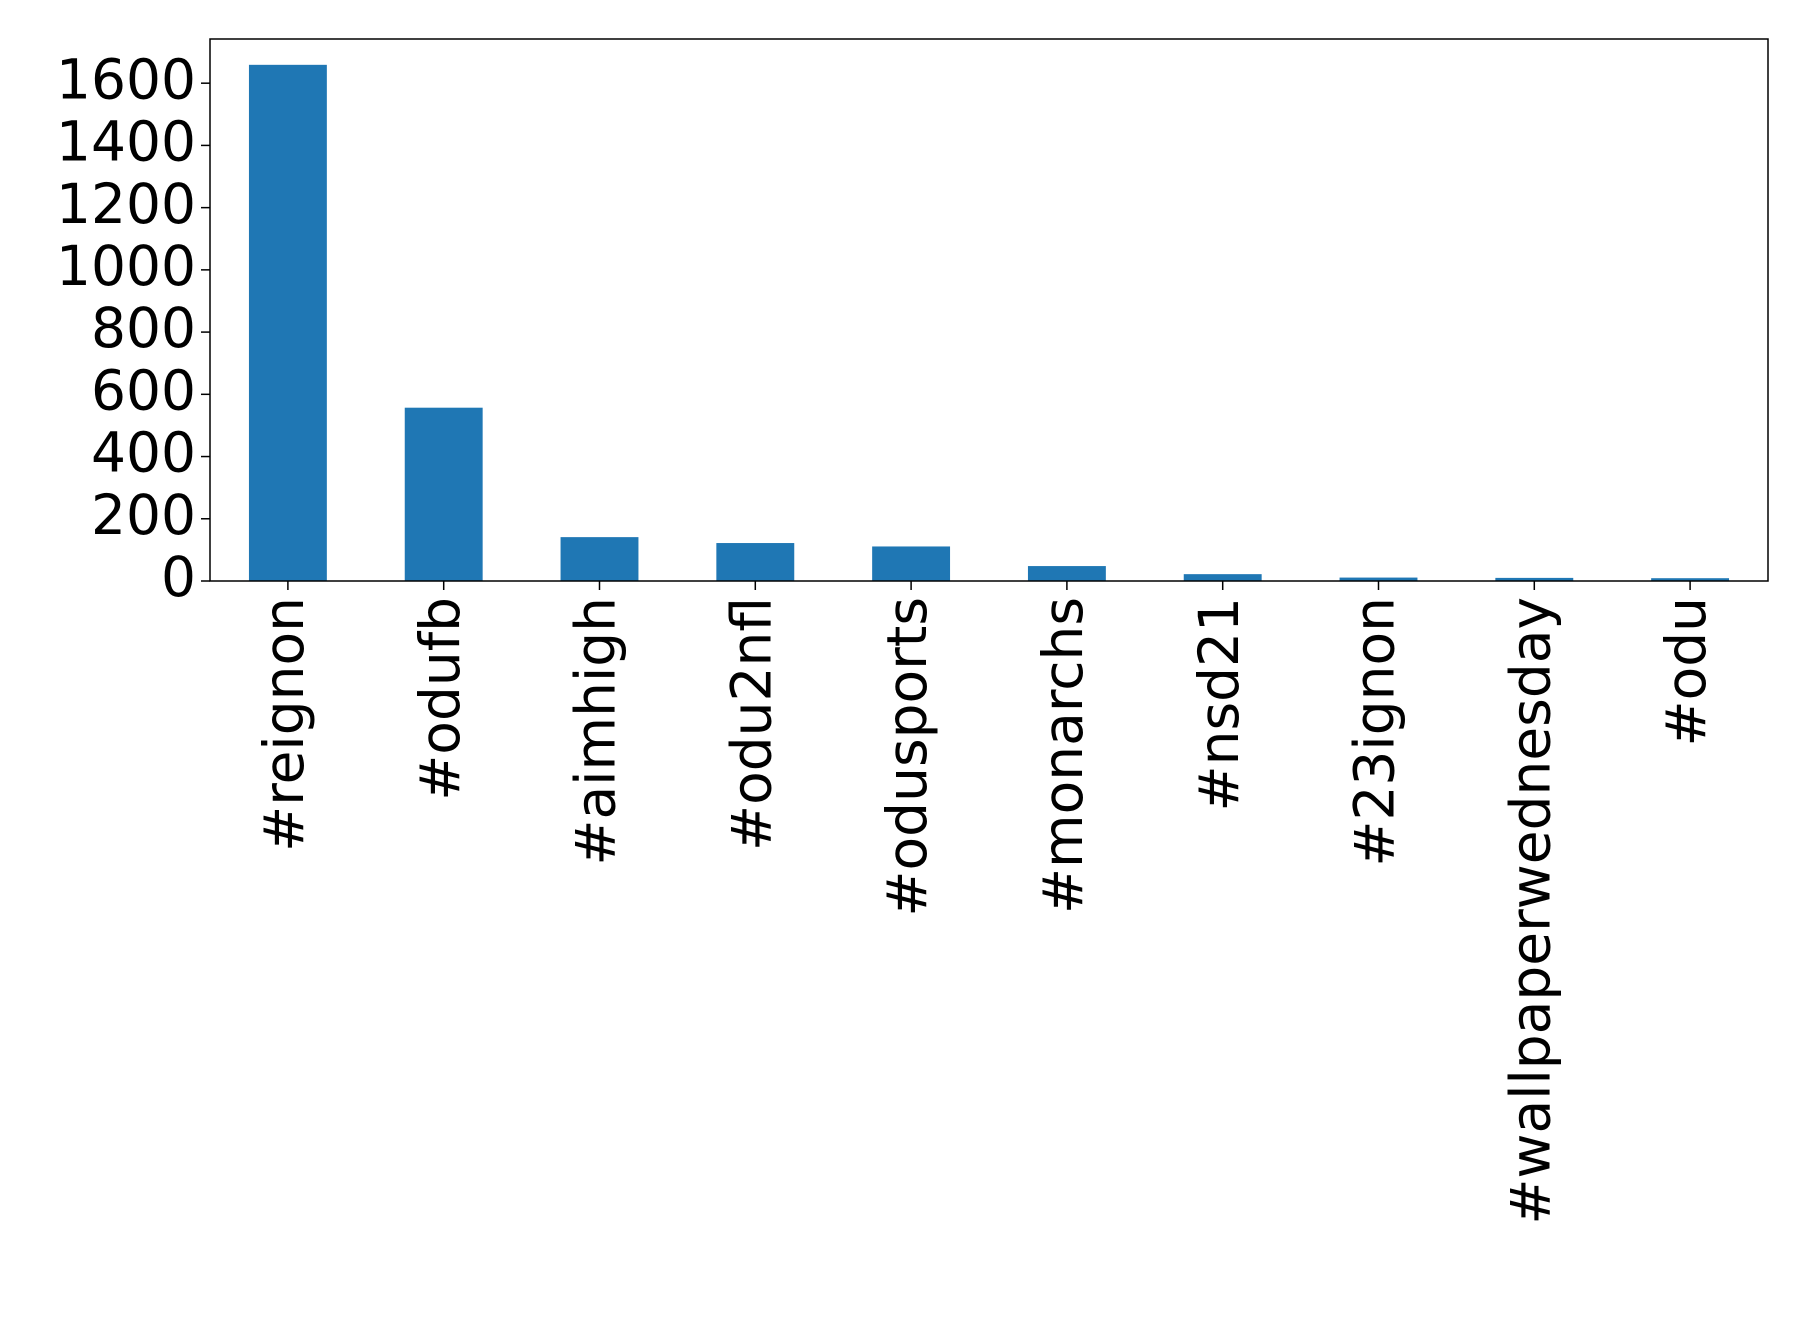 This screenshot has height=1341, width=1798. What do you see at coordinates (126, 79) in the screenshot?
I see `y-tick-label: 1600` at bounding box center [126, 79].